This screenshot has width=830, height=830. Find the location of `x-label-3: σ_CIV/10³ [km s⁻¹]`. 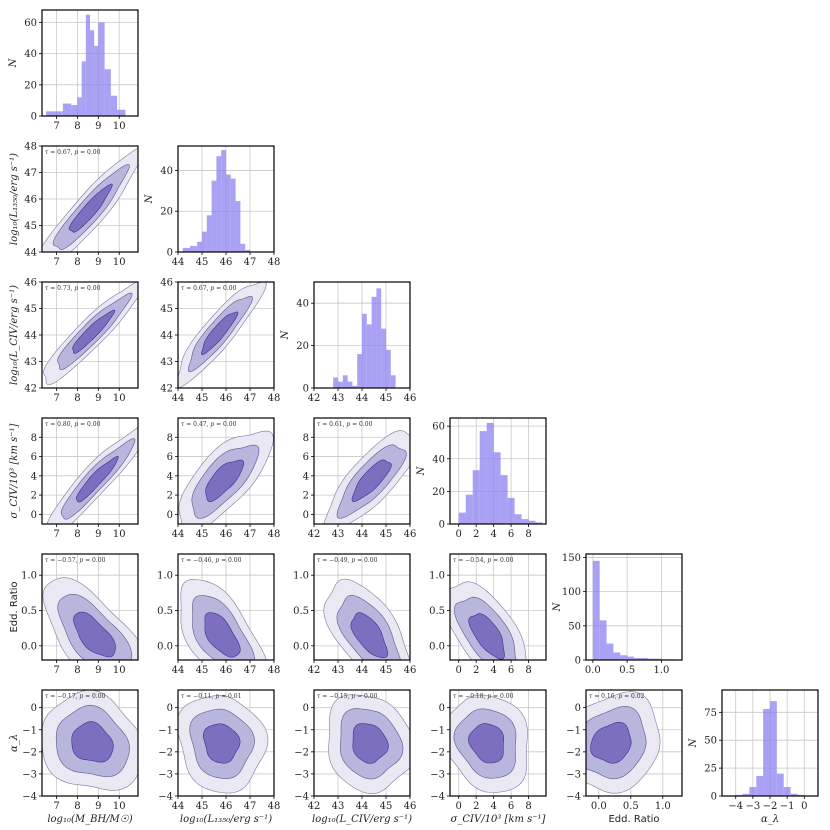

x-label-3: σ_CIV/10³ [km s⁻¹] is located at coordinates (498, 819).